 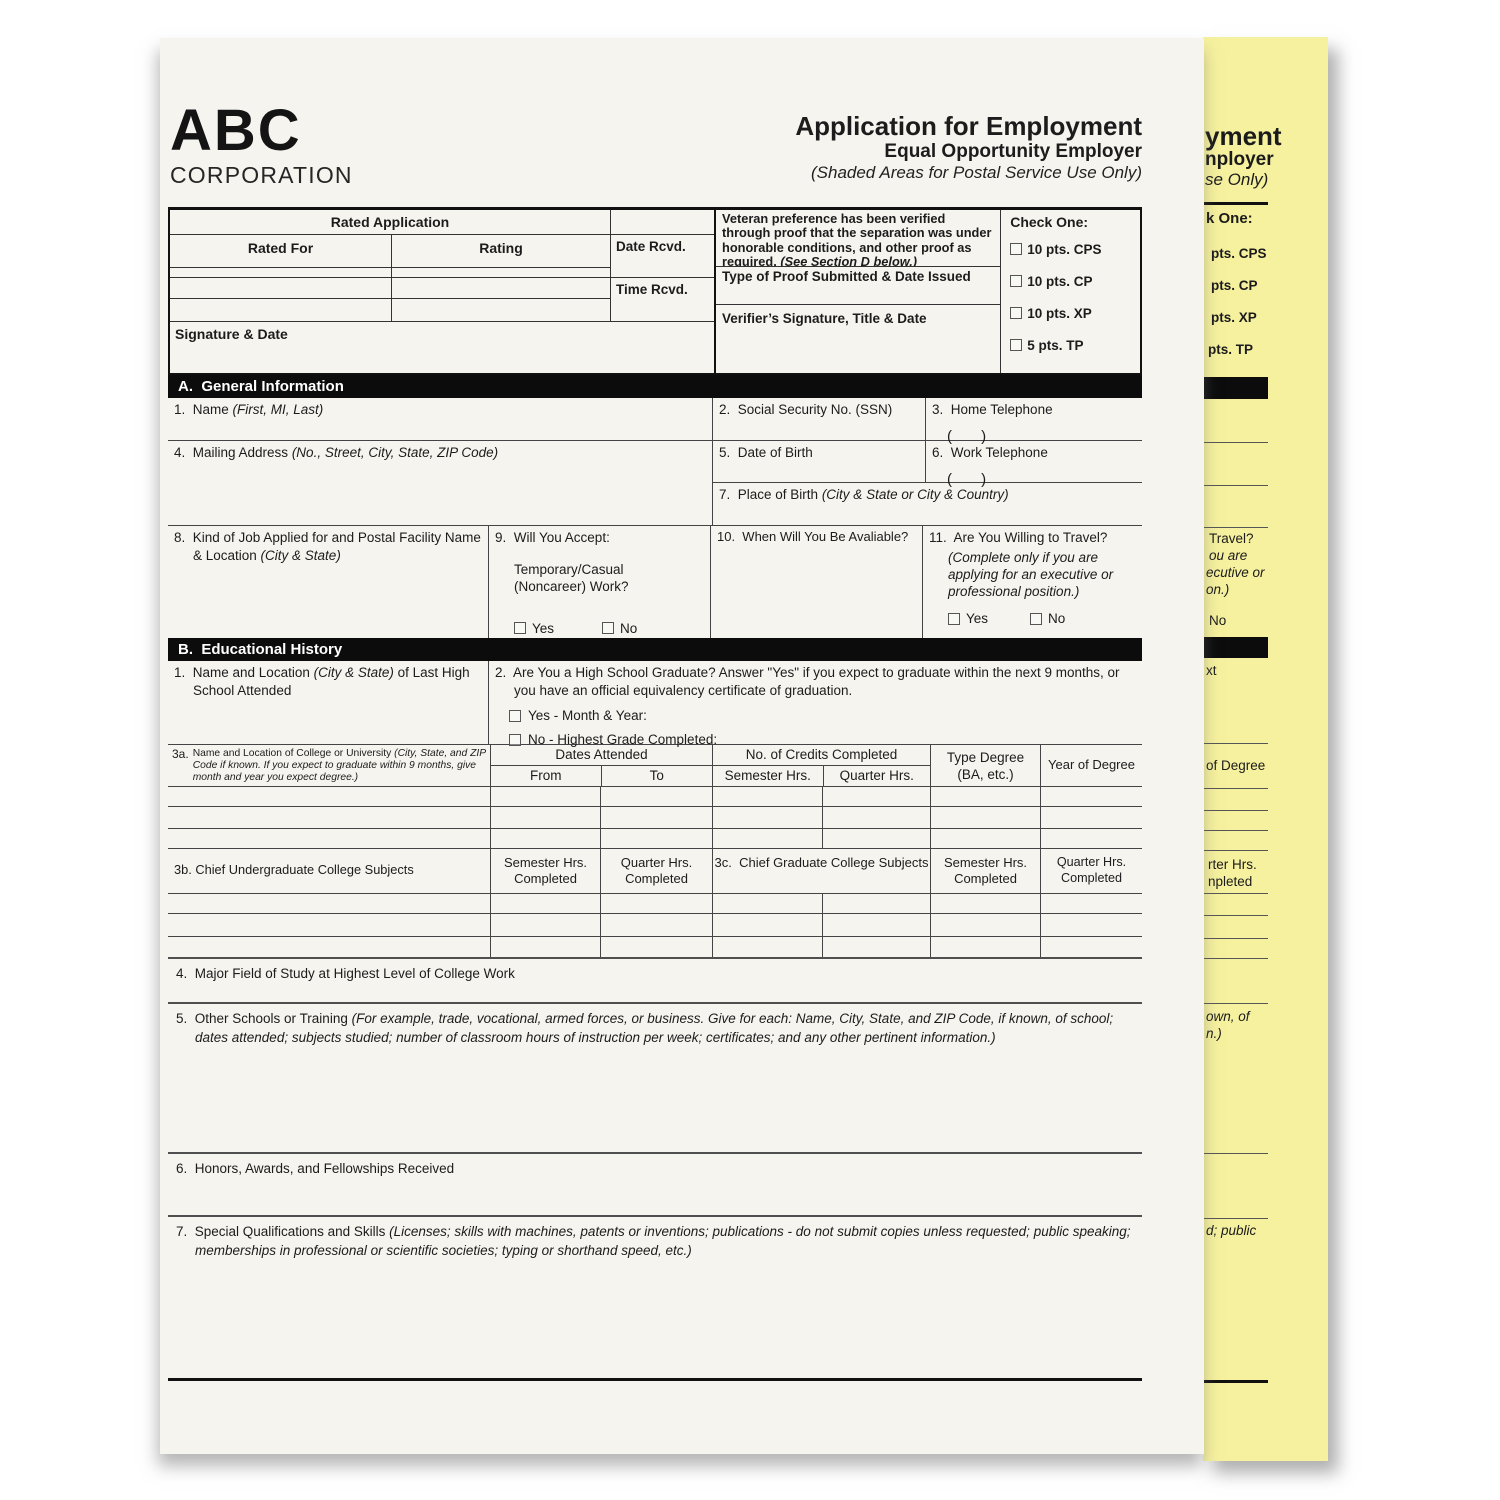 I want to click on check-option-label: 10 pts. CP, so click(x=1060, y=281).